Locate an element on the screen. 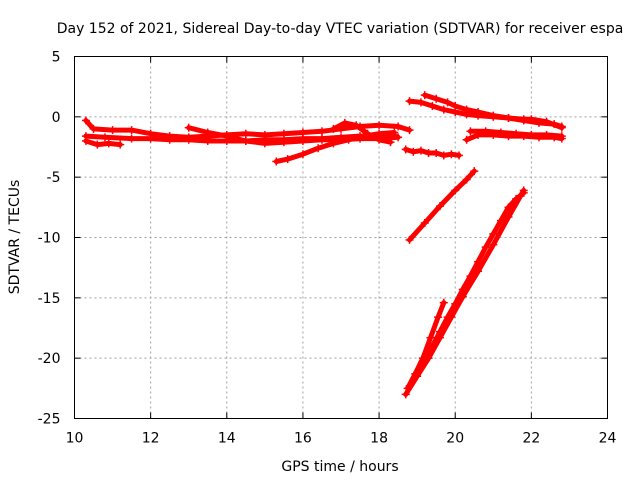 The height and width of the screenshot is (480, 640). y-tick-label: -10 is located at coordinates (49, 239).